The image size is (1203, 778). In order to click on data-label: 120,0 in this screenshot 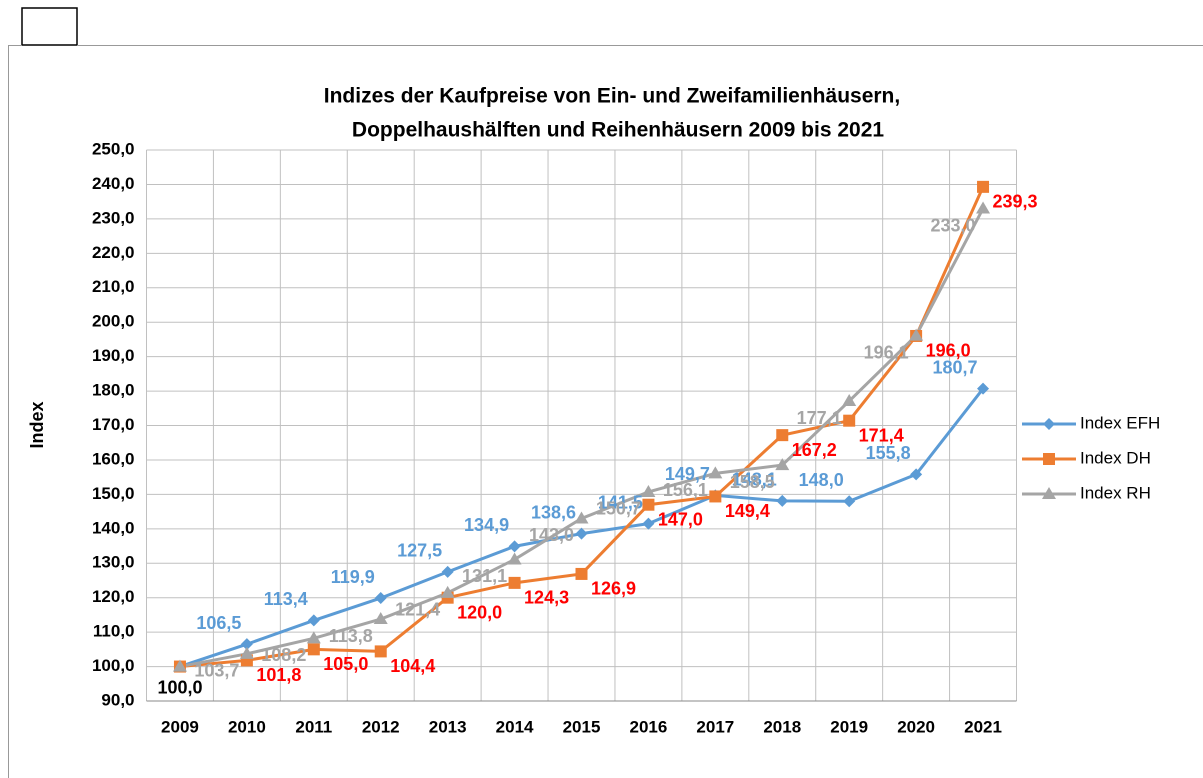, I will do `click(479, 612)`.